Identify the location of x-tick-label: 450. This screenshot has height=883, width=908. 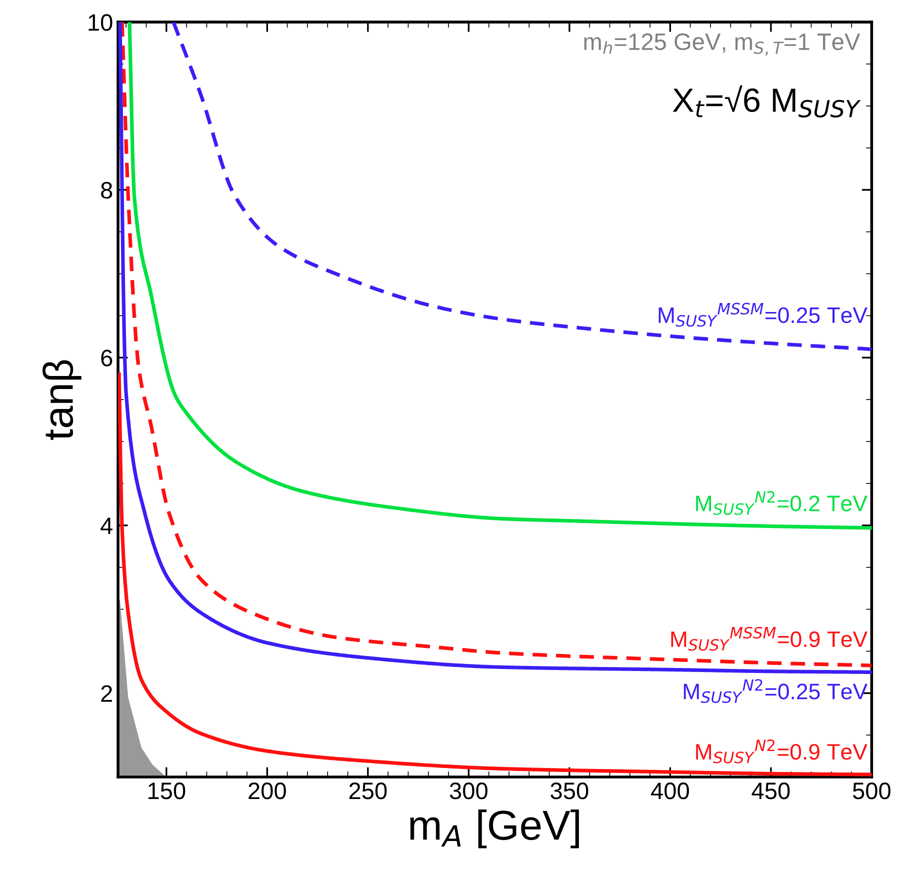
(771, 791).